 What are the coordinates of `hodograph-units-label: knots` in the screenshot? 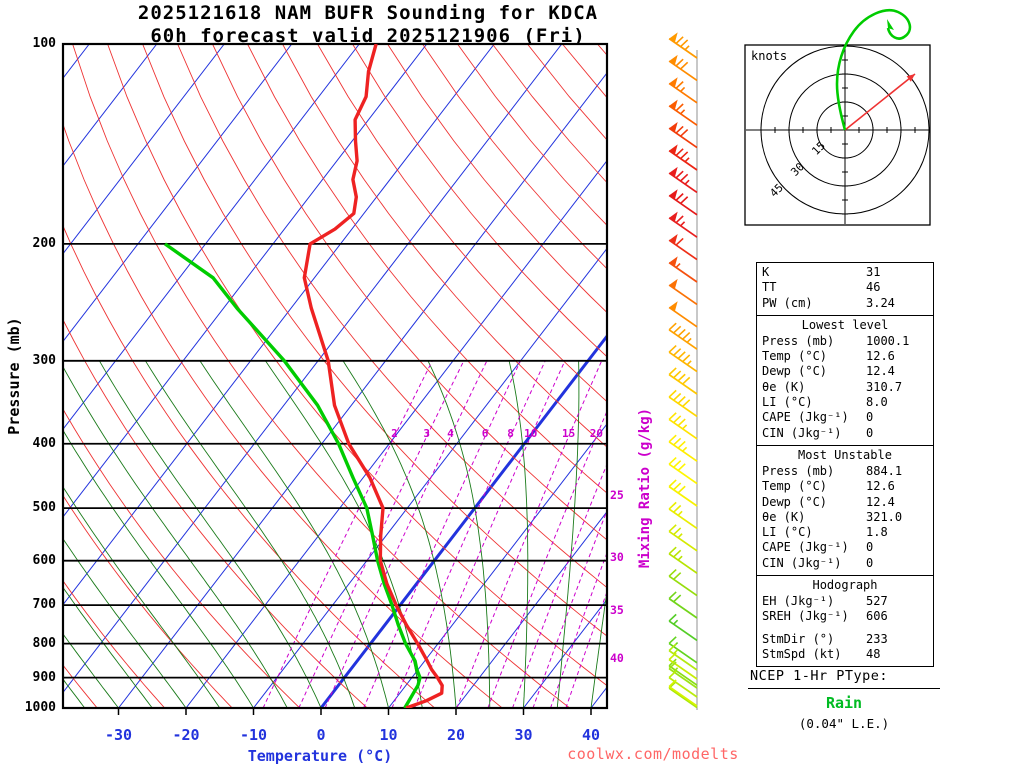 It's located at (769, 56).